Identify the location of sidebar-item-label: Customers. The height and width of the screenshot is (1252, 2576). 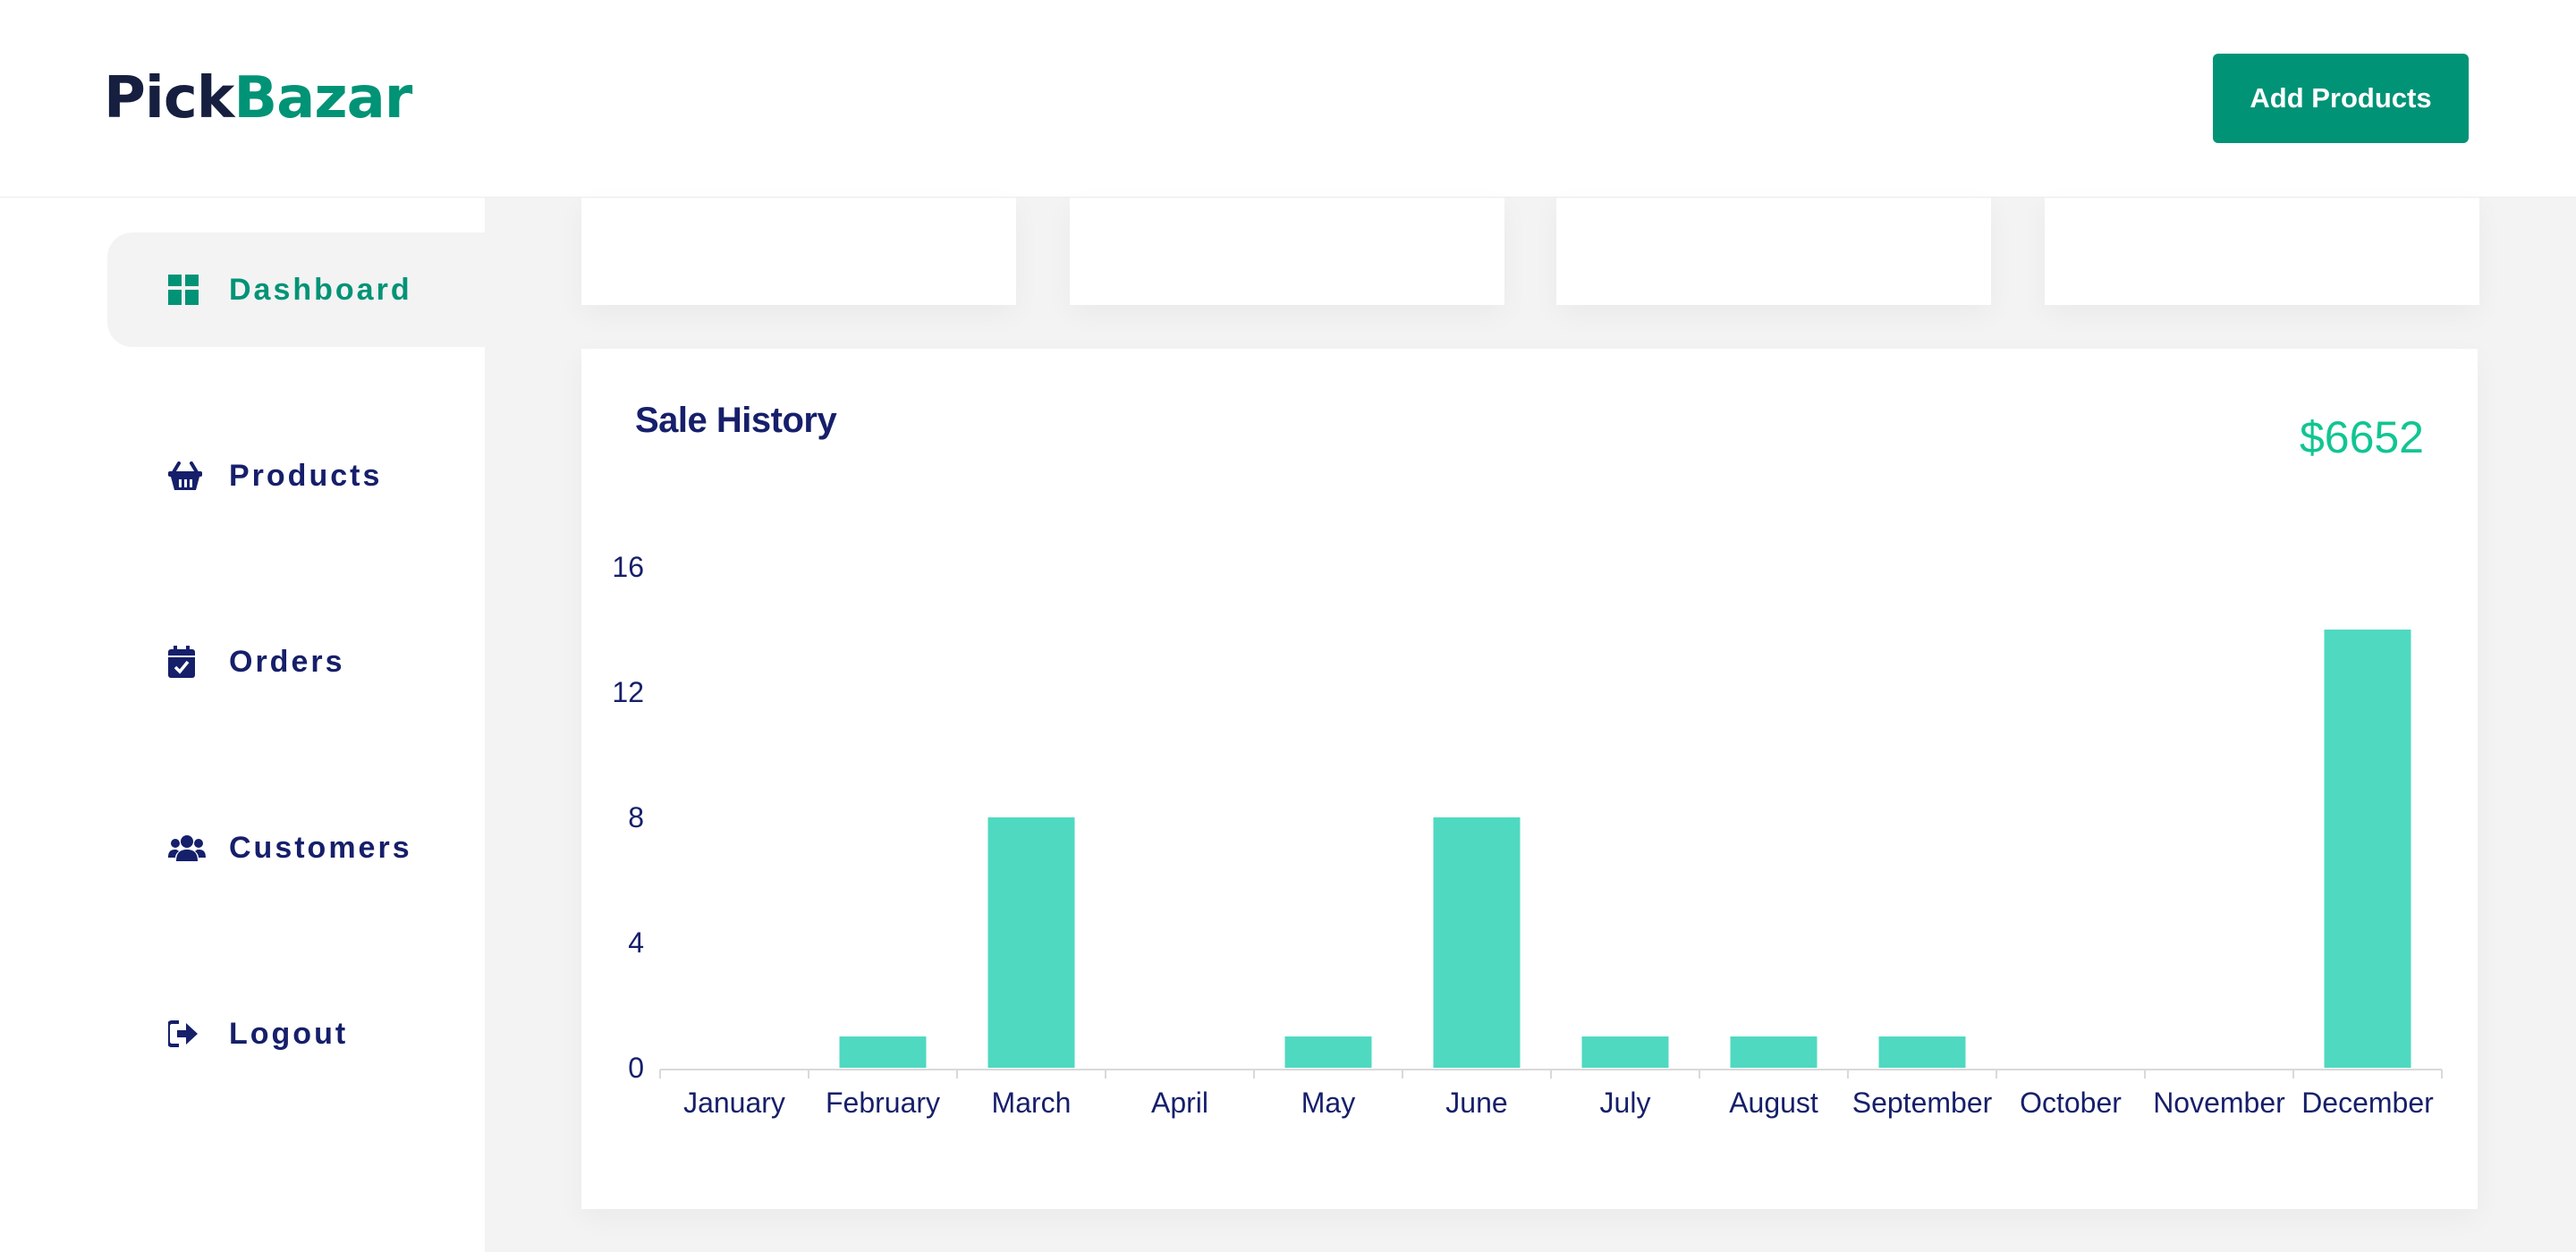
(320, 847).